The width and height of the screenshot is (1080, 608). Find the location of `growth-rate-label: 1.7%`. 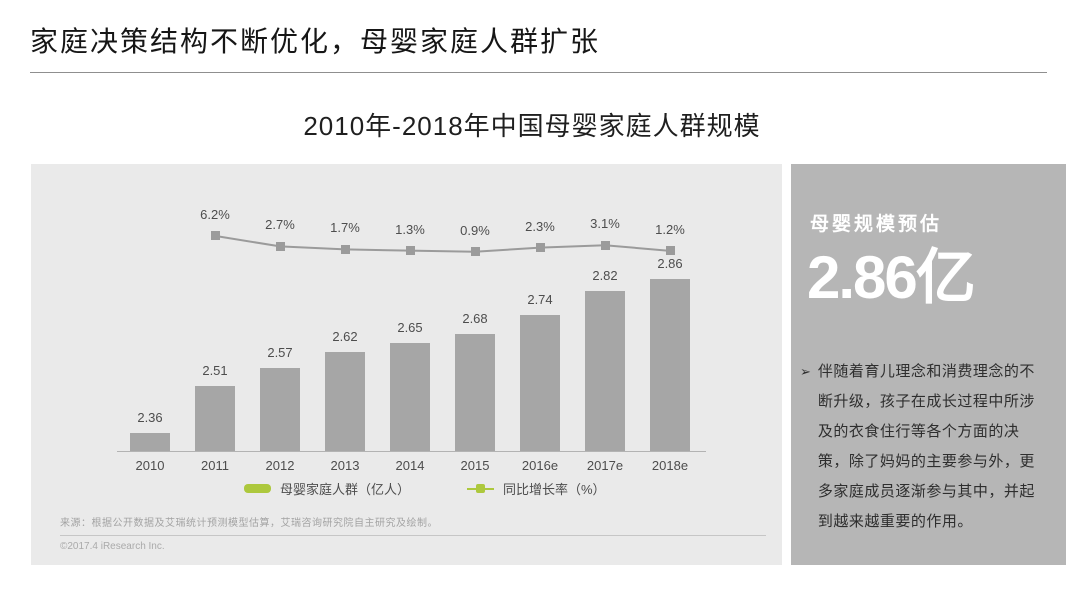

growth-rate-label: 1.7% is located at coordinates (345, 228).